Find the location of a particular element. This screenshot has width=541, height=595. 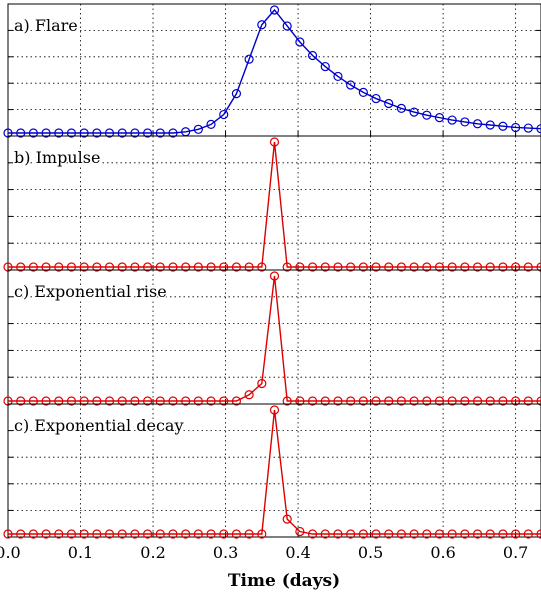

x-tick-label: 0.3 is located at coordinates (225, 552).